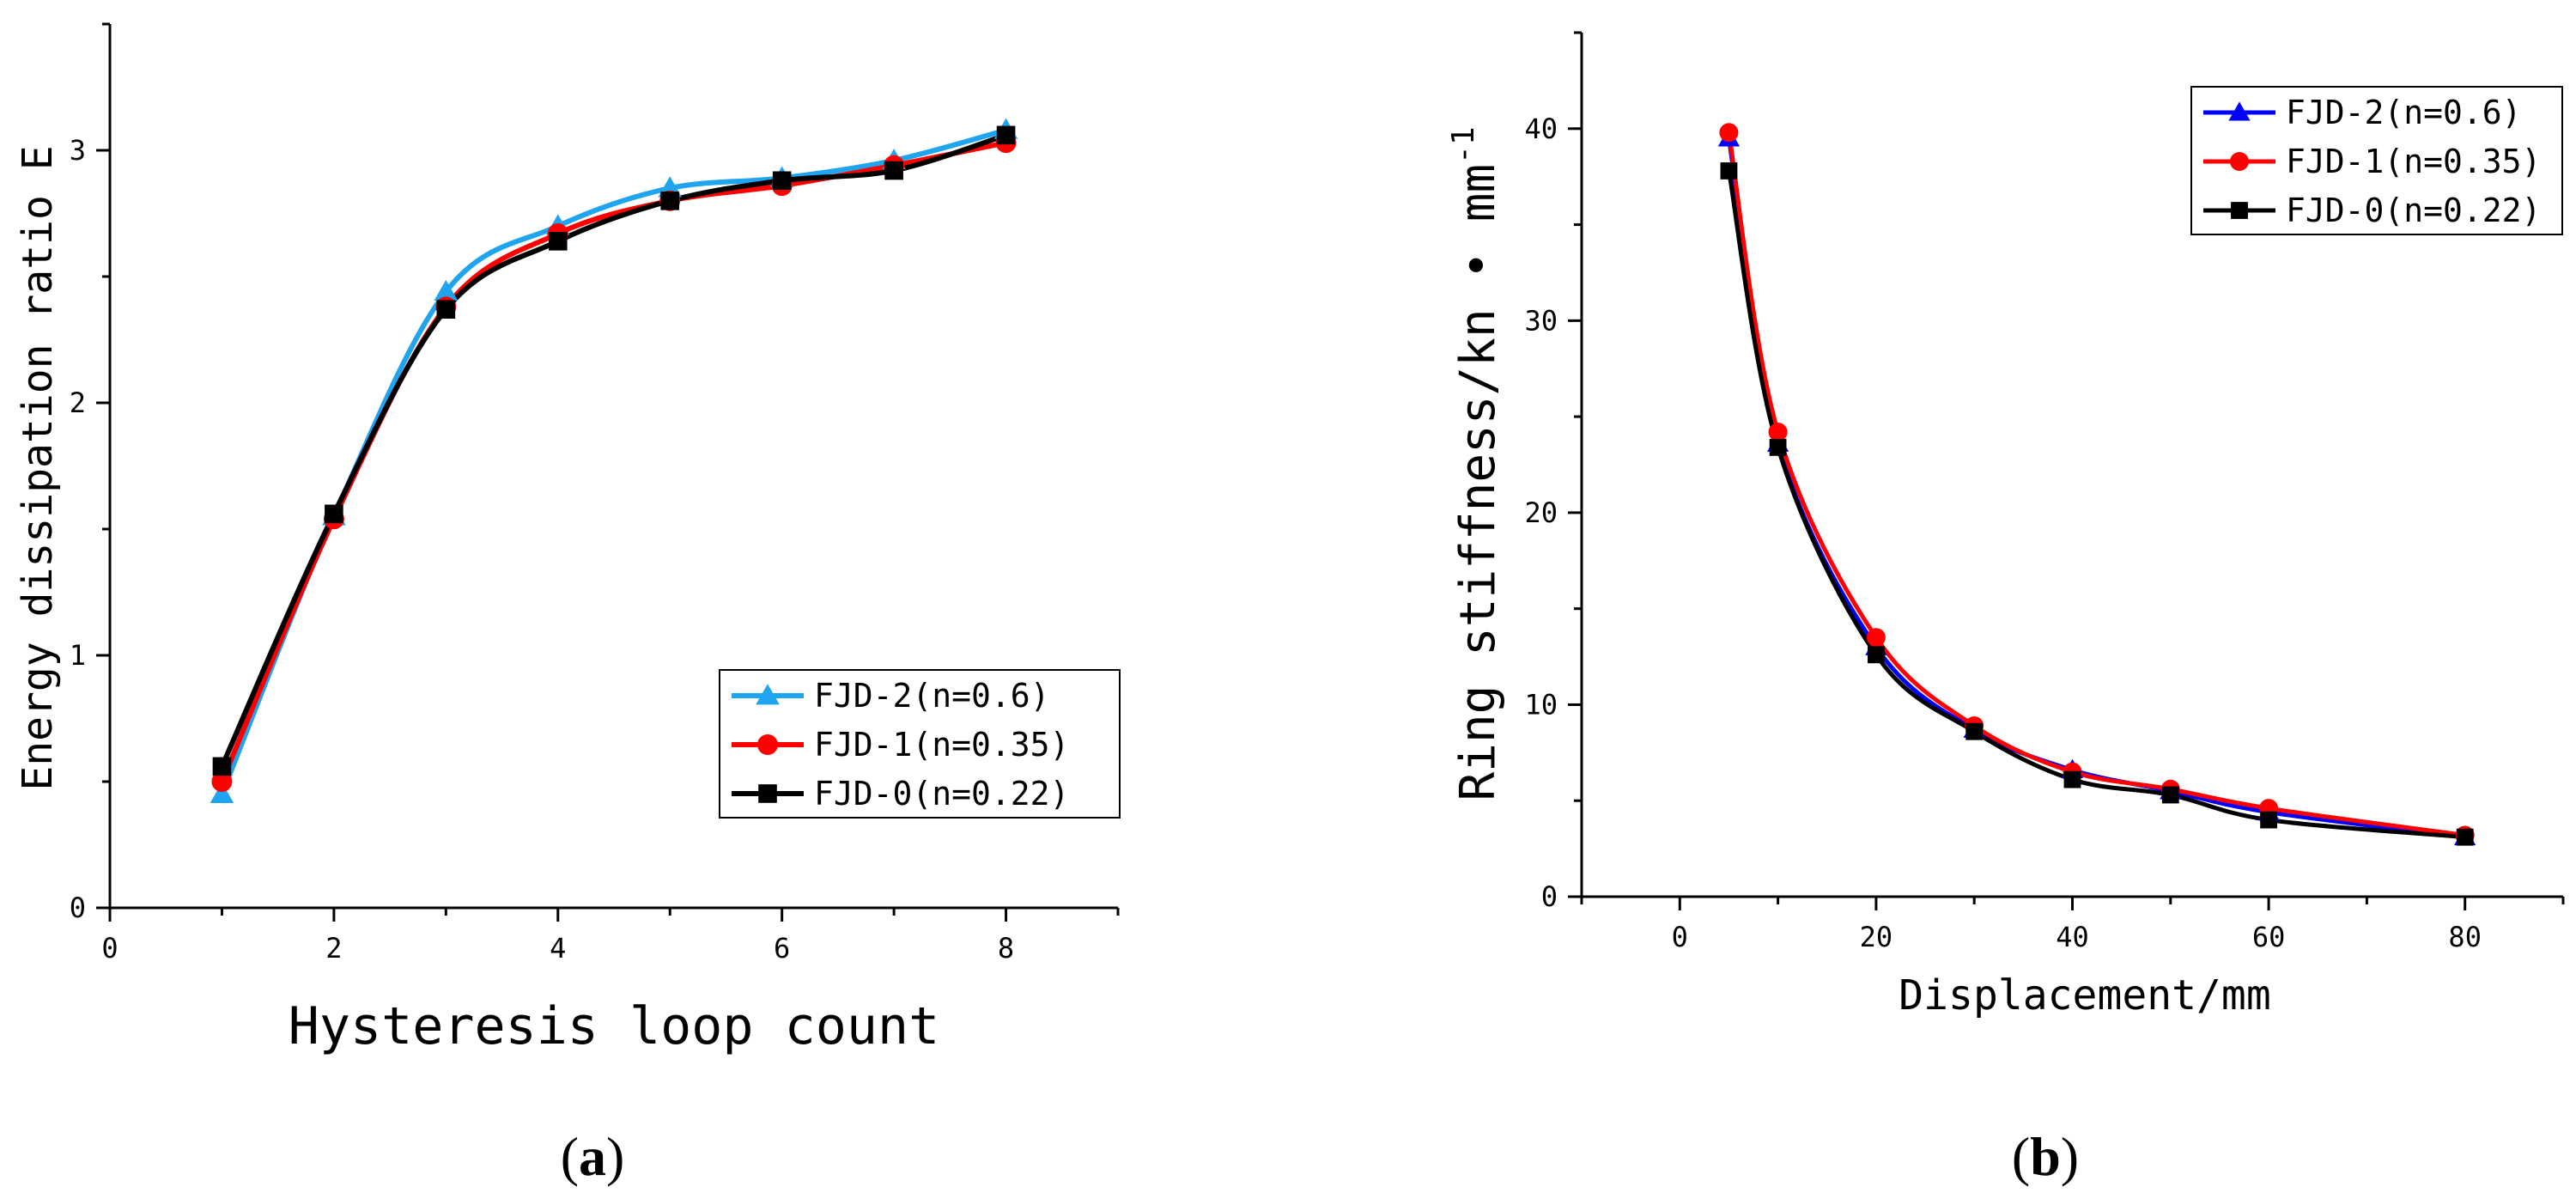  Describe the element at coordinates (1478, 482) in the screenshot. I see `chart-b-y-axis-title-main: Ring stiffness/kn • mm` at that location.